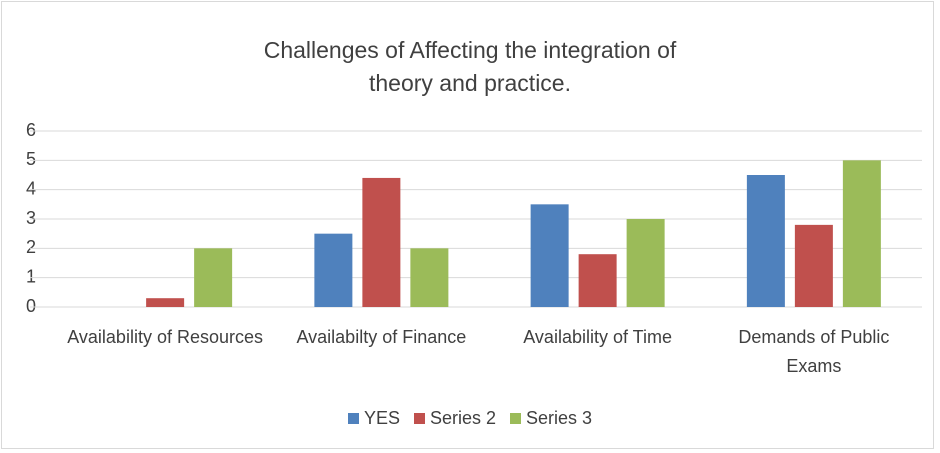  Describe the element at coordinates (31, 218) in the screenshot. I see `y-tick-label: 3` at that location.